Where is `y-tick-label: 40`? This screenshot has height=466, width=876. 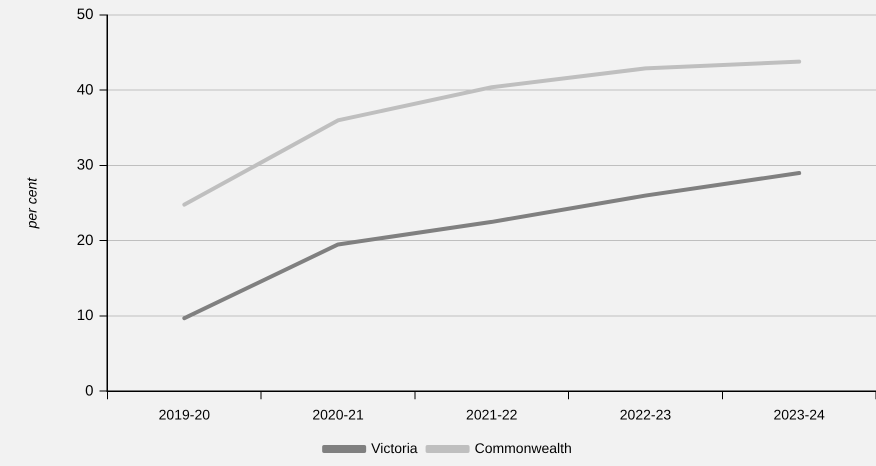
y-tick-label: 40 is located at coordinates (85, 89).